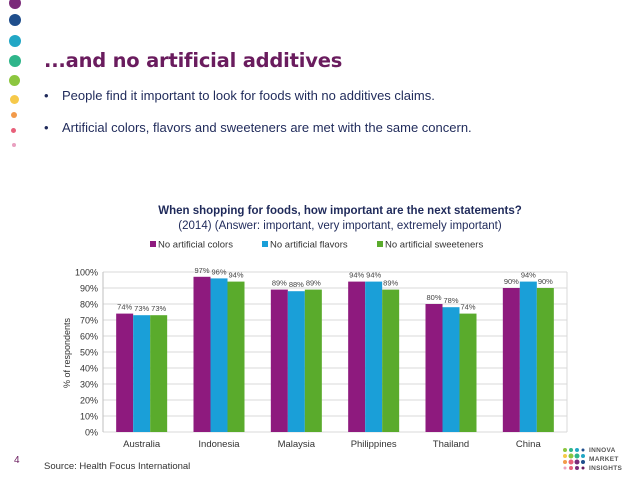 Image resolution: width=638 pixels, height=479 pixels. I want to click on slide-title: ...and no artificial additives, so click(193, 60).